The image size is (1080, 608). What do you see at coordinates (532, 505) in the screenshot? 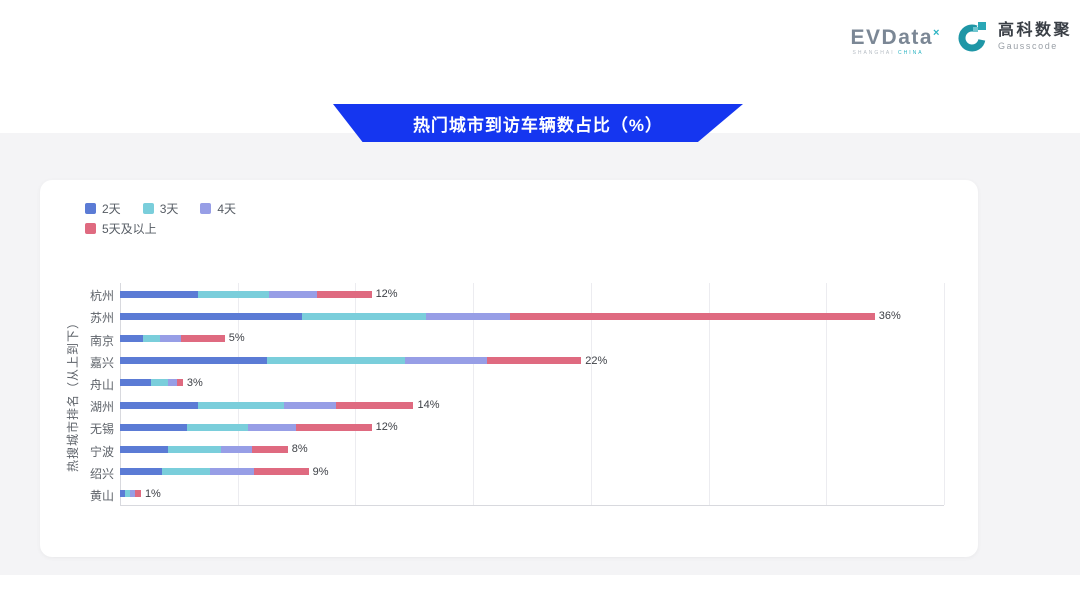
I see `x-axis-line` at bounding box center [532, 505].